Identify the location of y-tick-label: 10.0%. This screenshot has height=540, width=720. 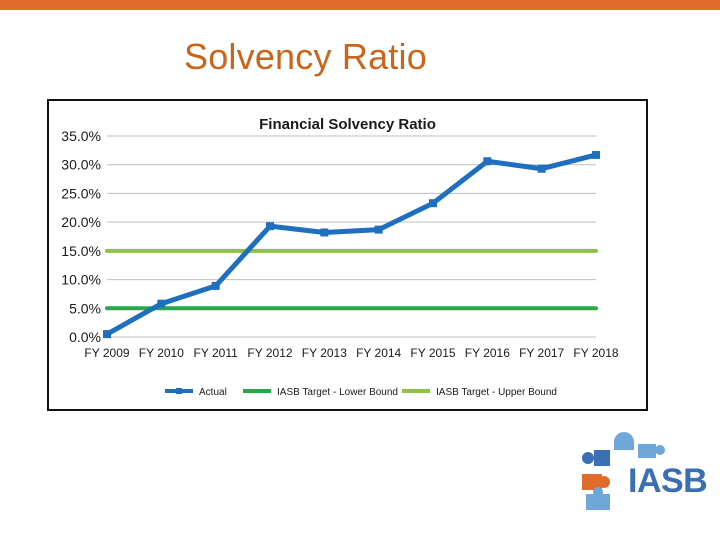
(81, 280).